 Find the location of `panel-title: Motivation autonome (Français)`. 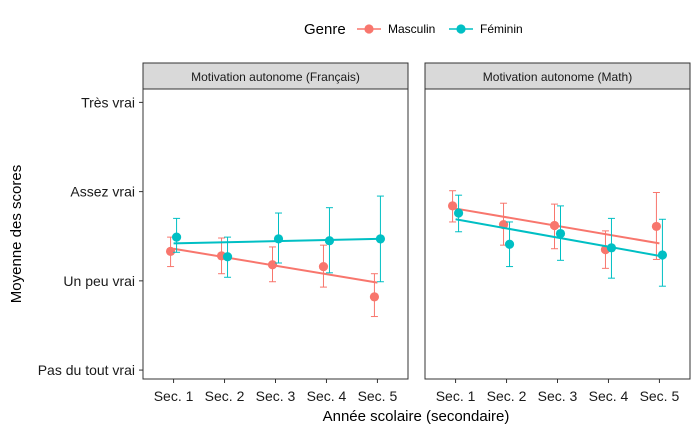

panel-title: Motivation autonome (Français) is located at coordinates (275, 77).